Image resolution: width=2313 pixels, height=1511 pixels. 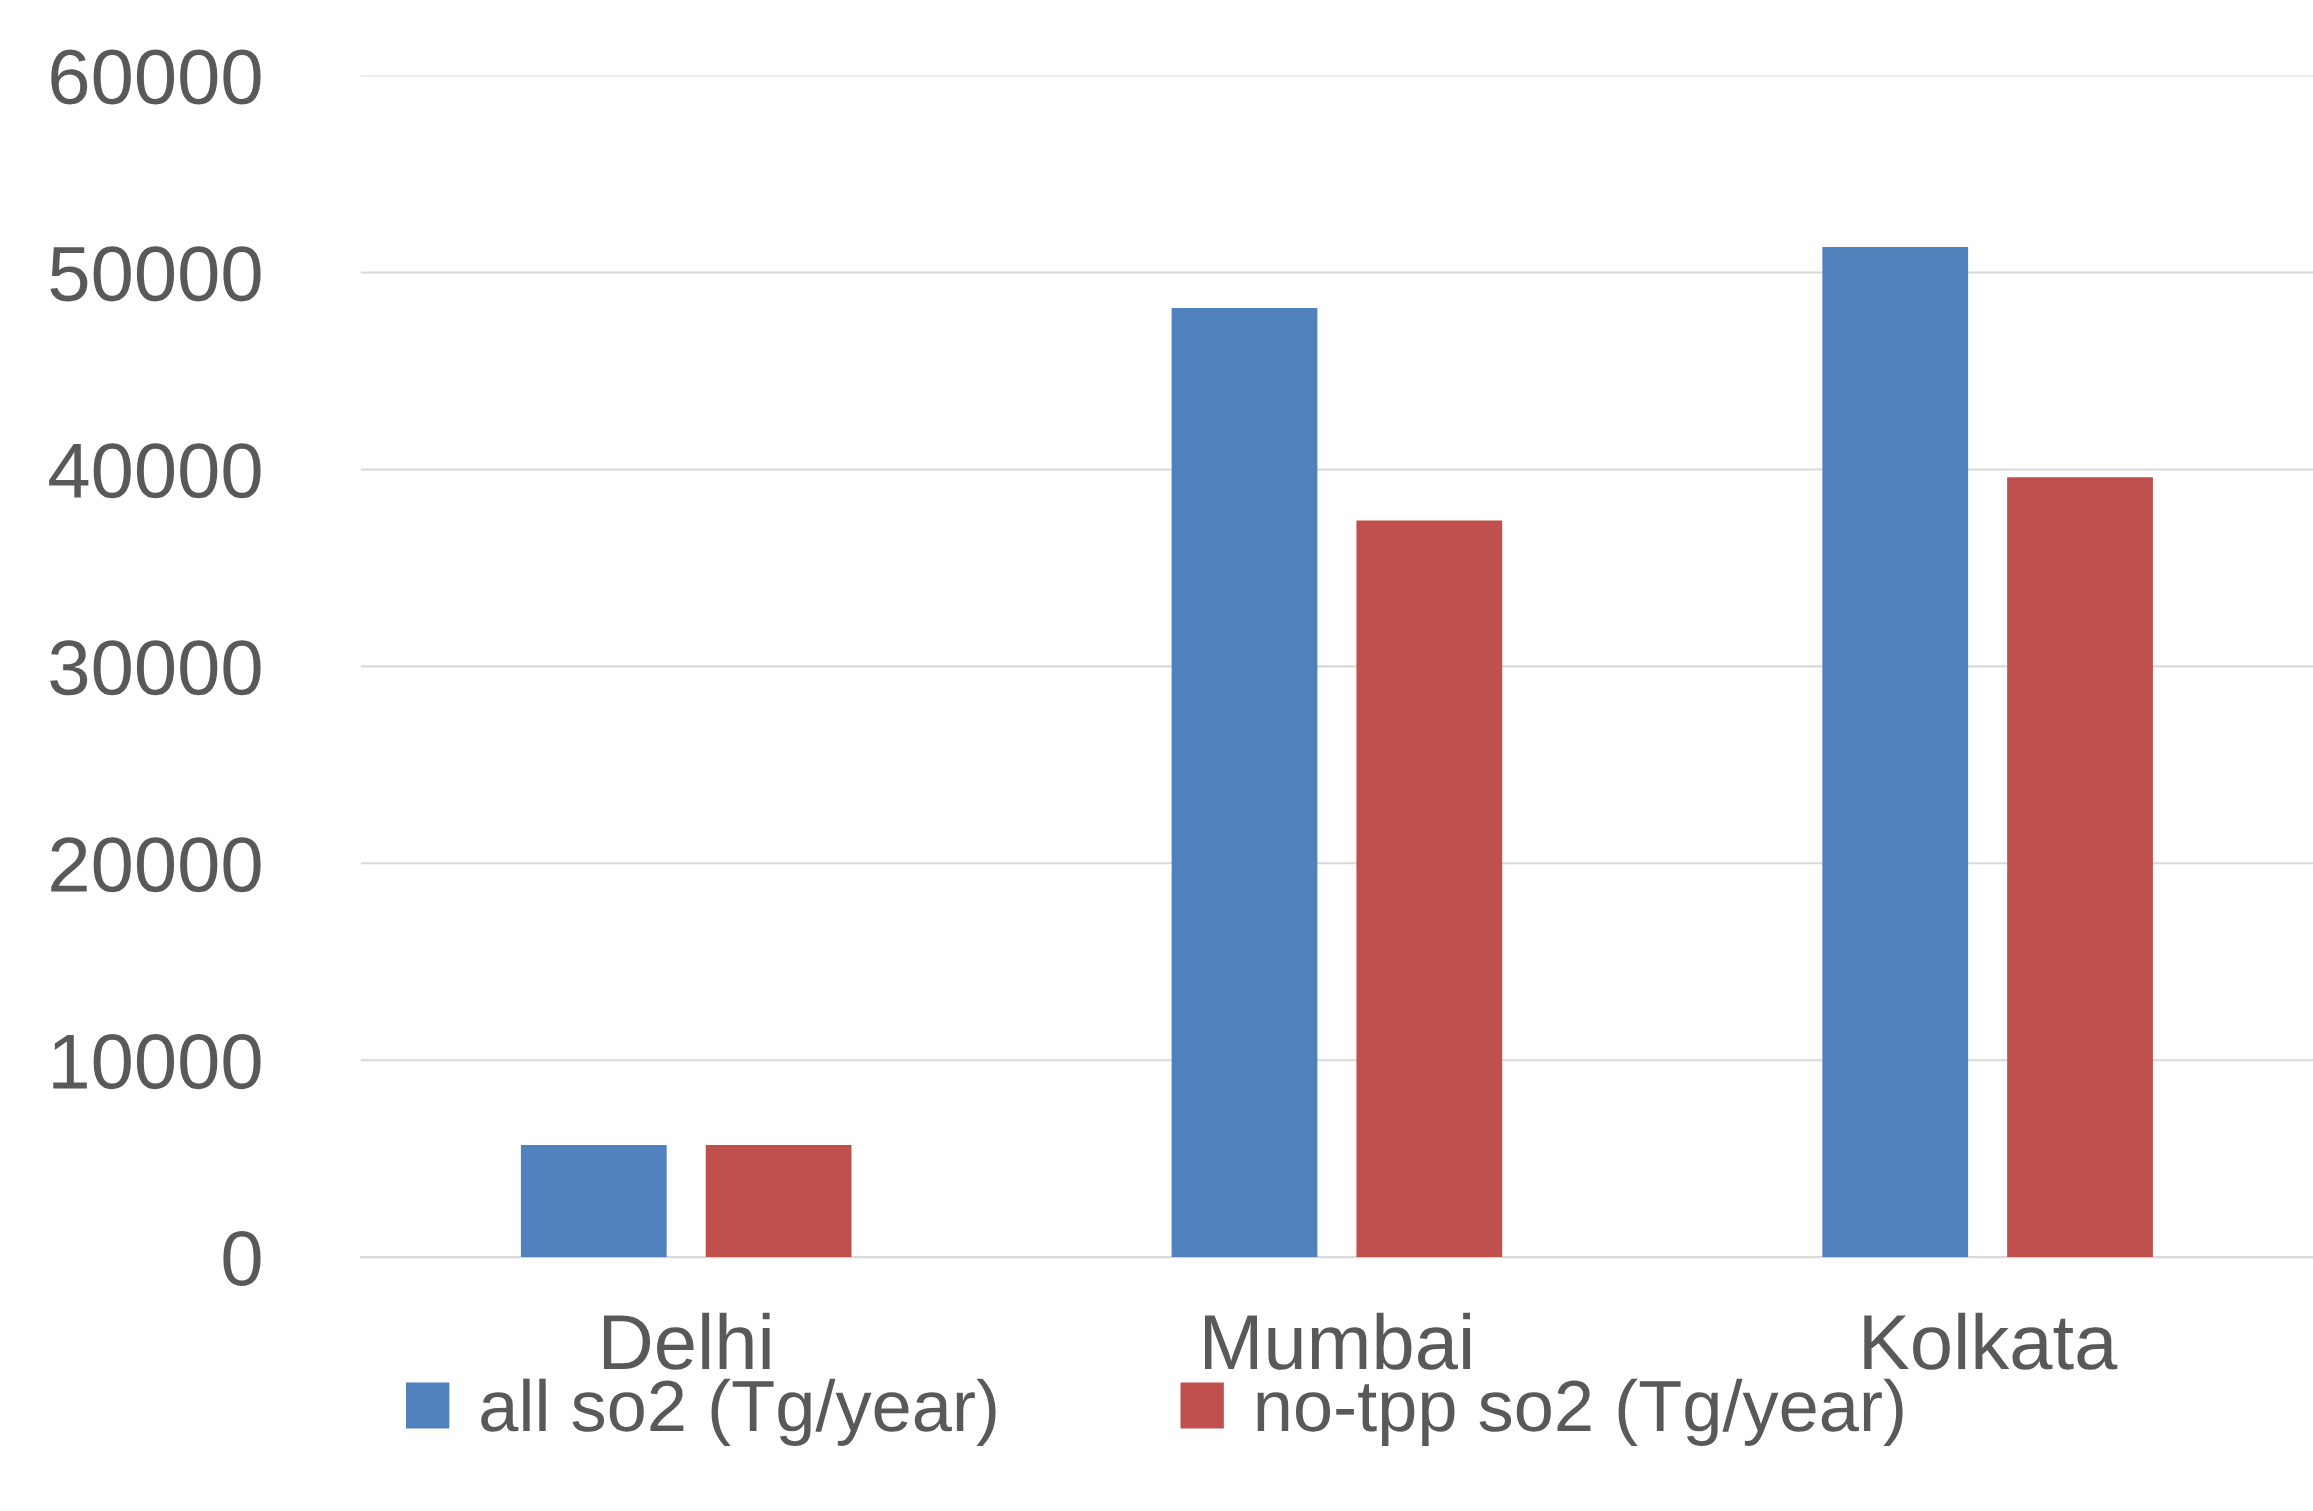 What do you see at coordinates (1991, 1341) in the screenshot?
I see `x-tick-label: Kolkata` at bounding box center [1991, 1341].